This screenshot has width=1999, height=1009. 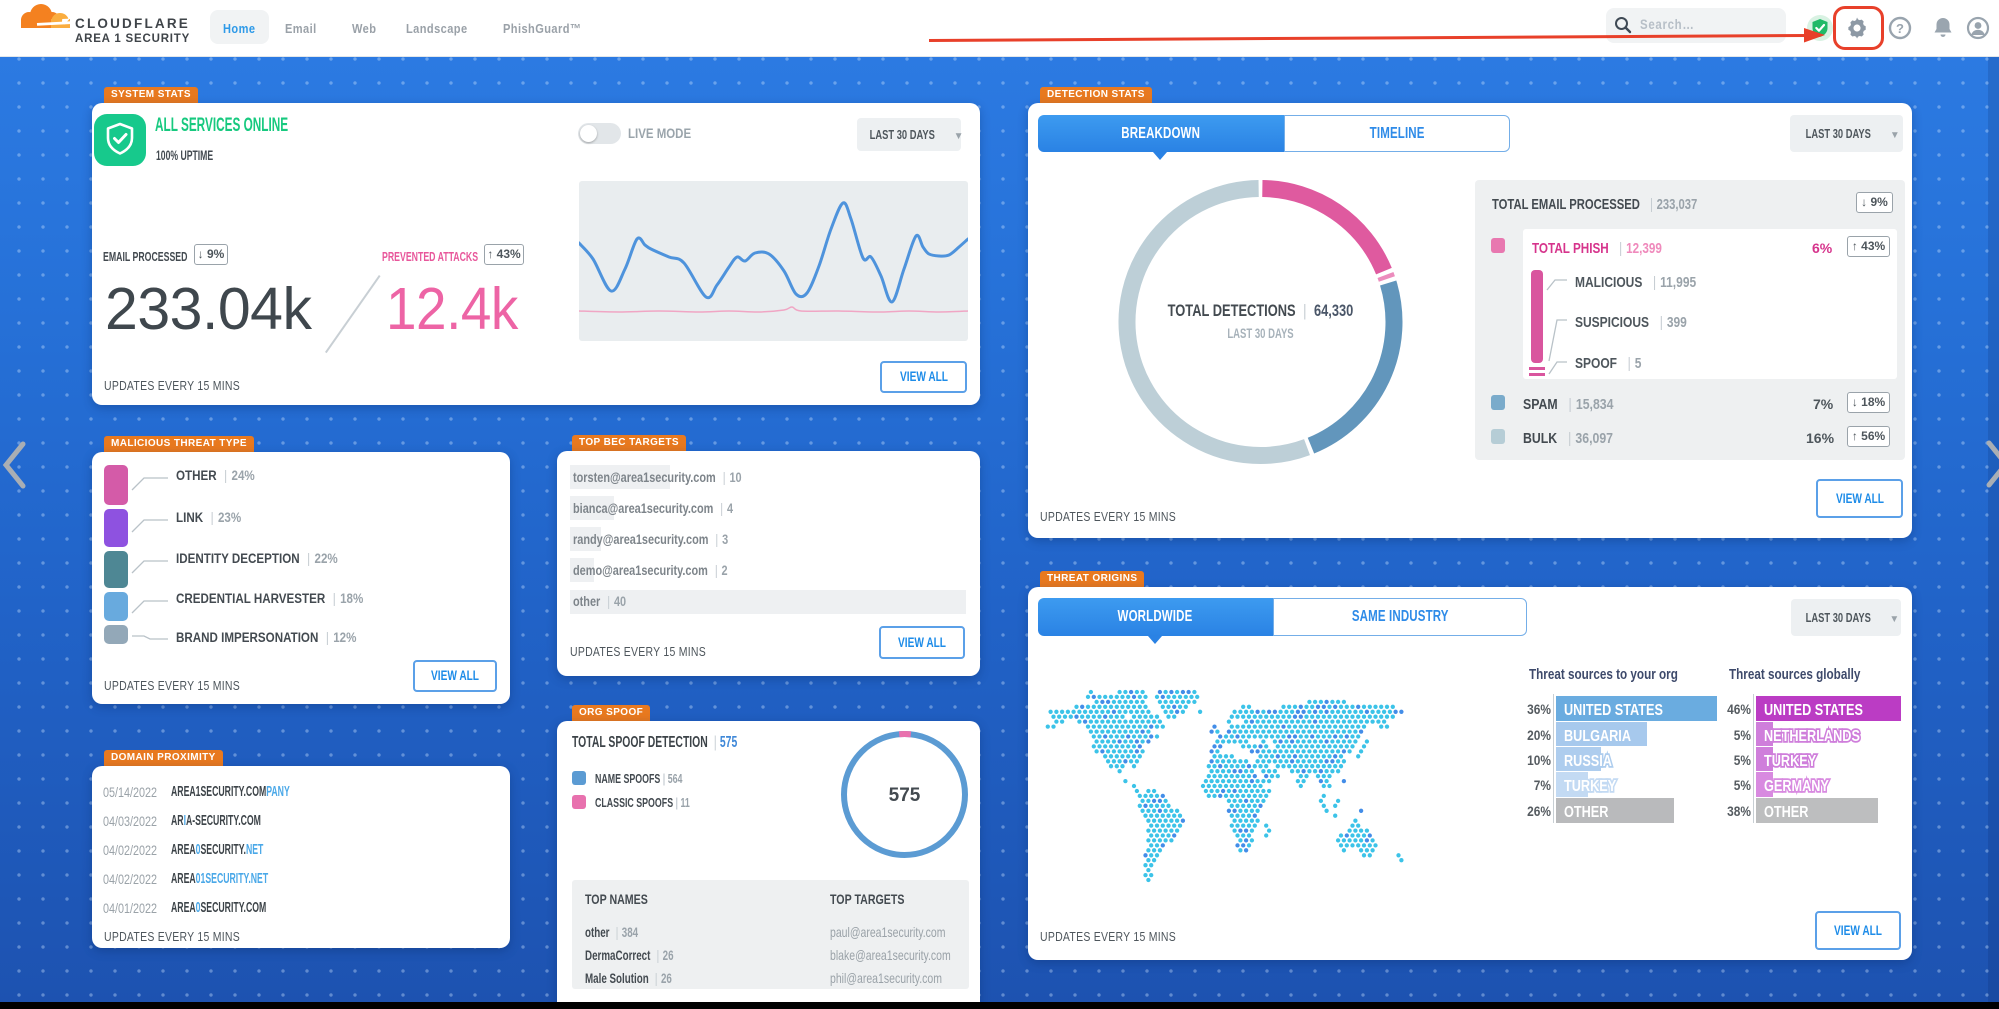 What do you see at coordinates (1543, 785) in the screenshot?
I see `svg-text: 7%` at bounding box center [1543, 785].